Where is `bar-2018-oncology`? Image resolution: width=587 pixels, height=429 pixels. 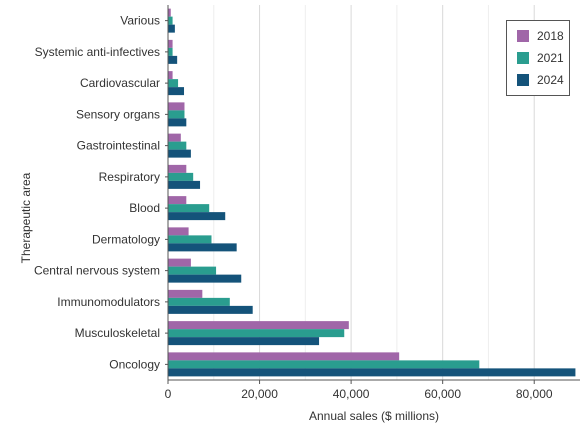 bar-2018-oncology is located at coordinates (284, 356).